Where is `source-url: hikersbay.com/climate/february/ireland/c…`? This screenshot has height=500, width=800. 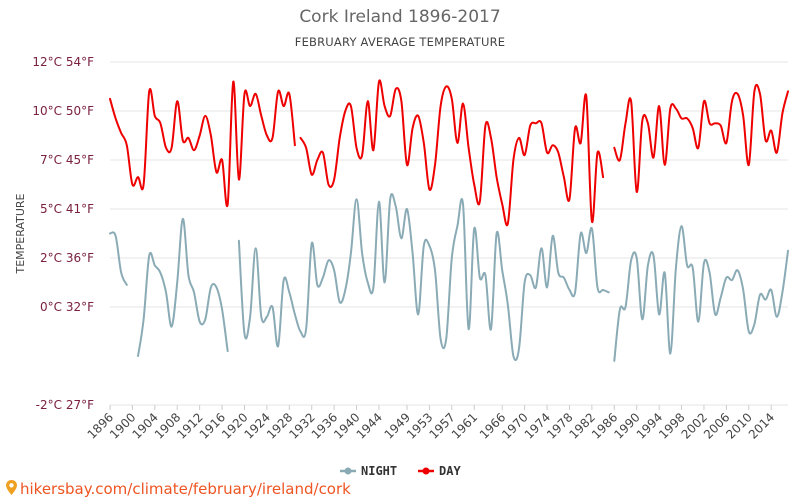 source-url: hikersbay.com/climate/february/ireland/c… is located at coordinates (185, 489).